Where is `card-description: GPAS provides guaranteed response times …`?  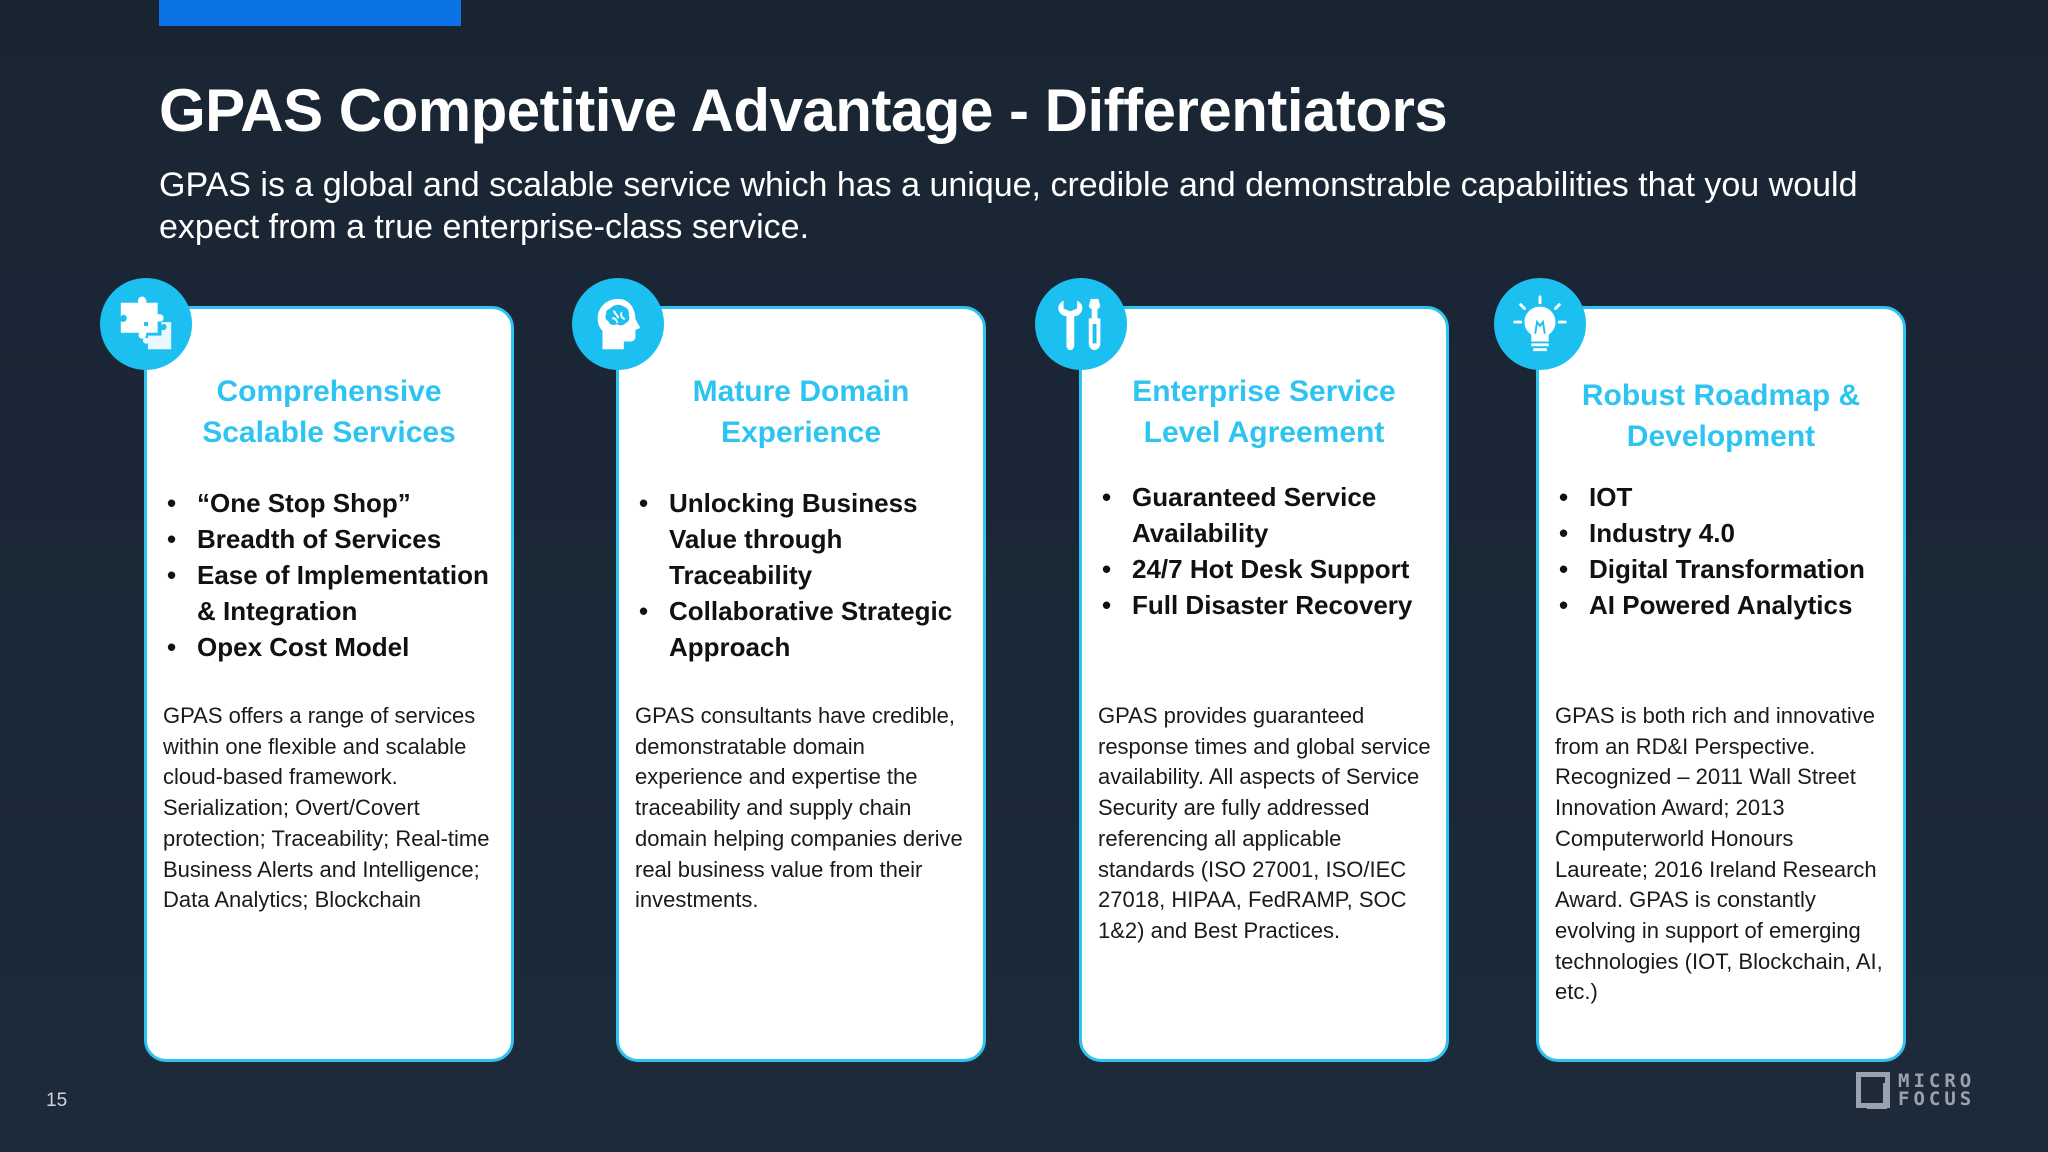 card-description: GPAS provides guaranteed response times … is located at coordinates (1264, 823).